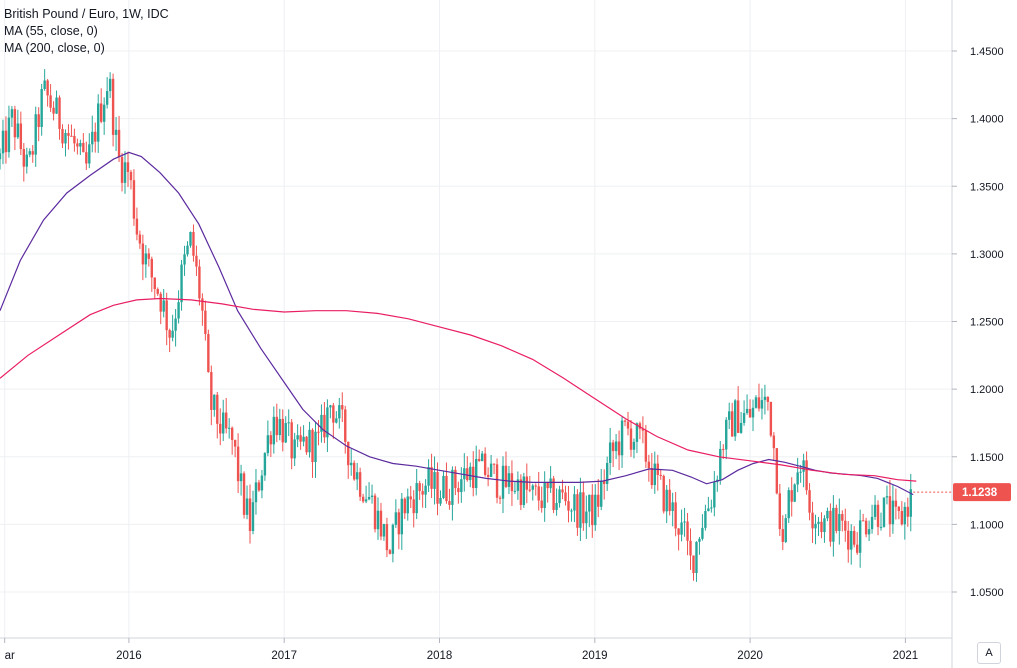 The height and width of the screenshot is (668, 1017). I want to click on x-tick-label: 2017, so click(284, 656).